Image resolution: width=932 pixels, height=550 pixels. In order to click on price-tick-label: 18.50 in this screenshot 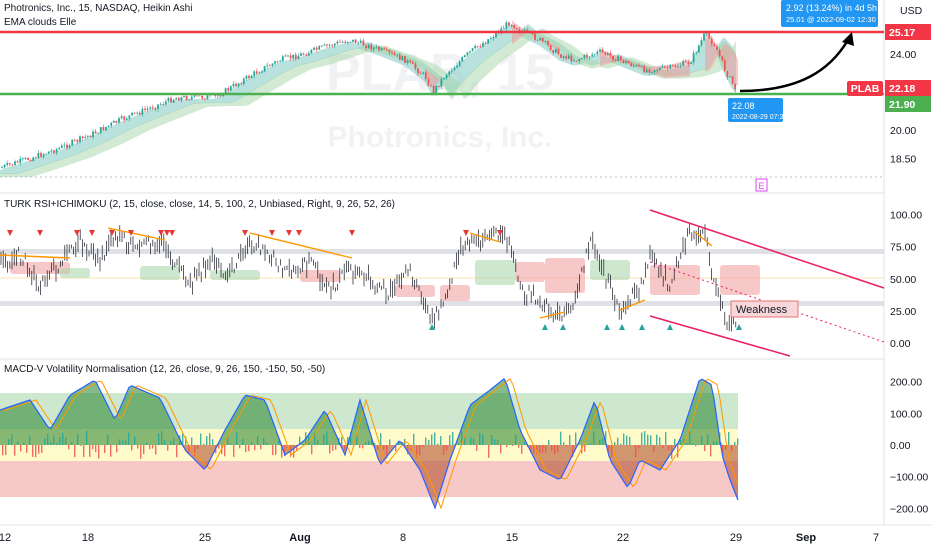, I will do `click(903, 159)`.